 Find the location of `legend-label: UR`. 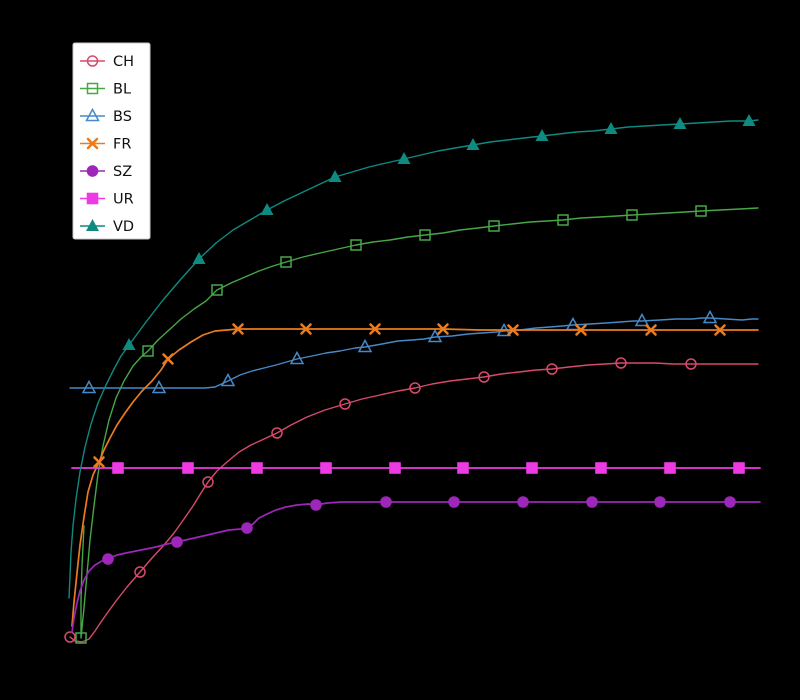

legend-label: UR is located at coordinates (123, 200).